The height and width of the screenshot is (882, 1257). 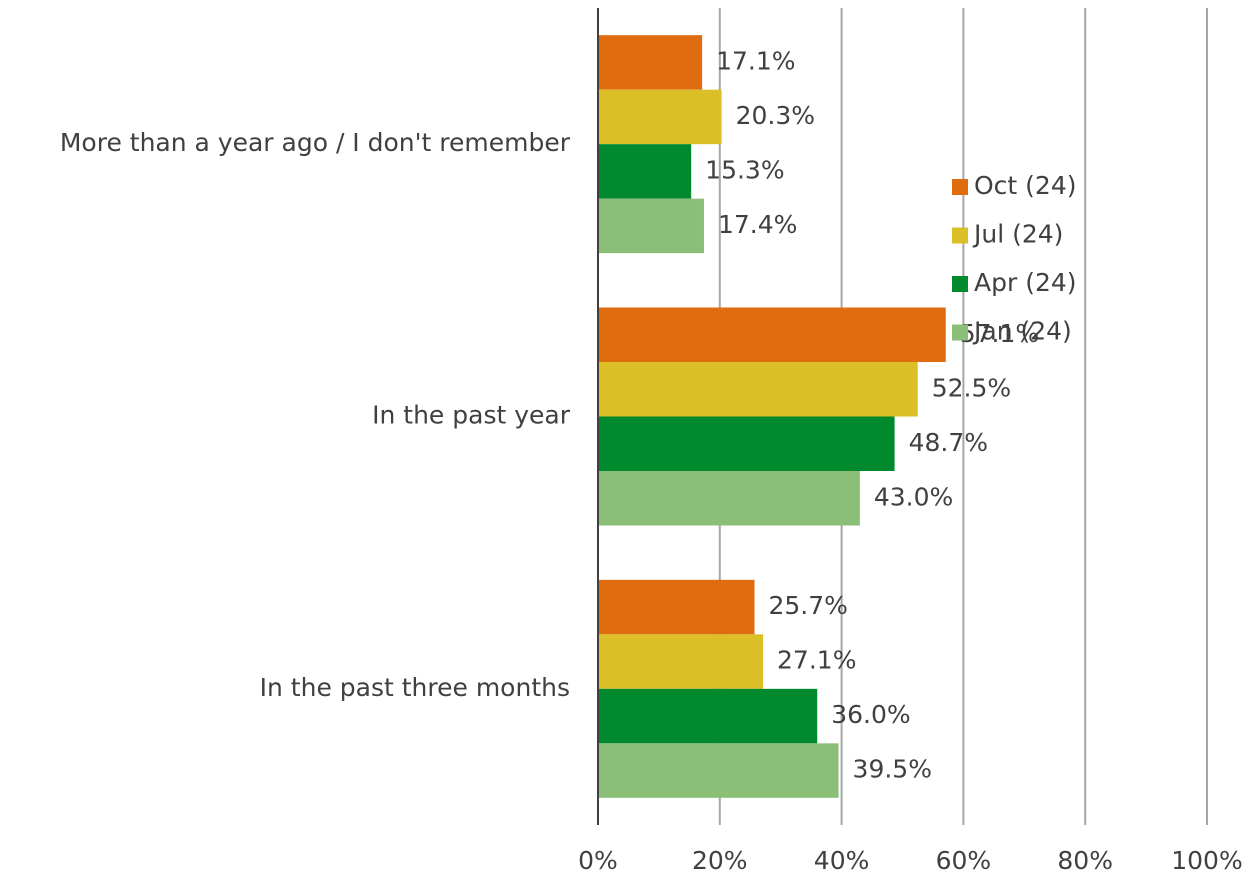 I want to click on x-tick-label: 60%, so click(x=964, y=860).